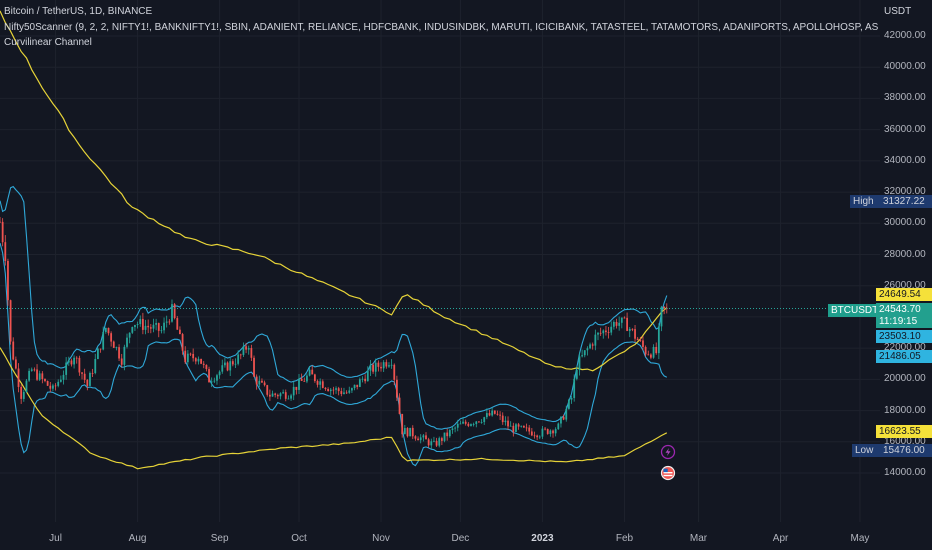  I want to click on channel-legend: Curvilinear Channel, so click(48, 42).